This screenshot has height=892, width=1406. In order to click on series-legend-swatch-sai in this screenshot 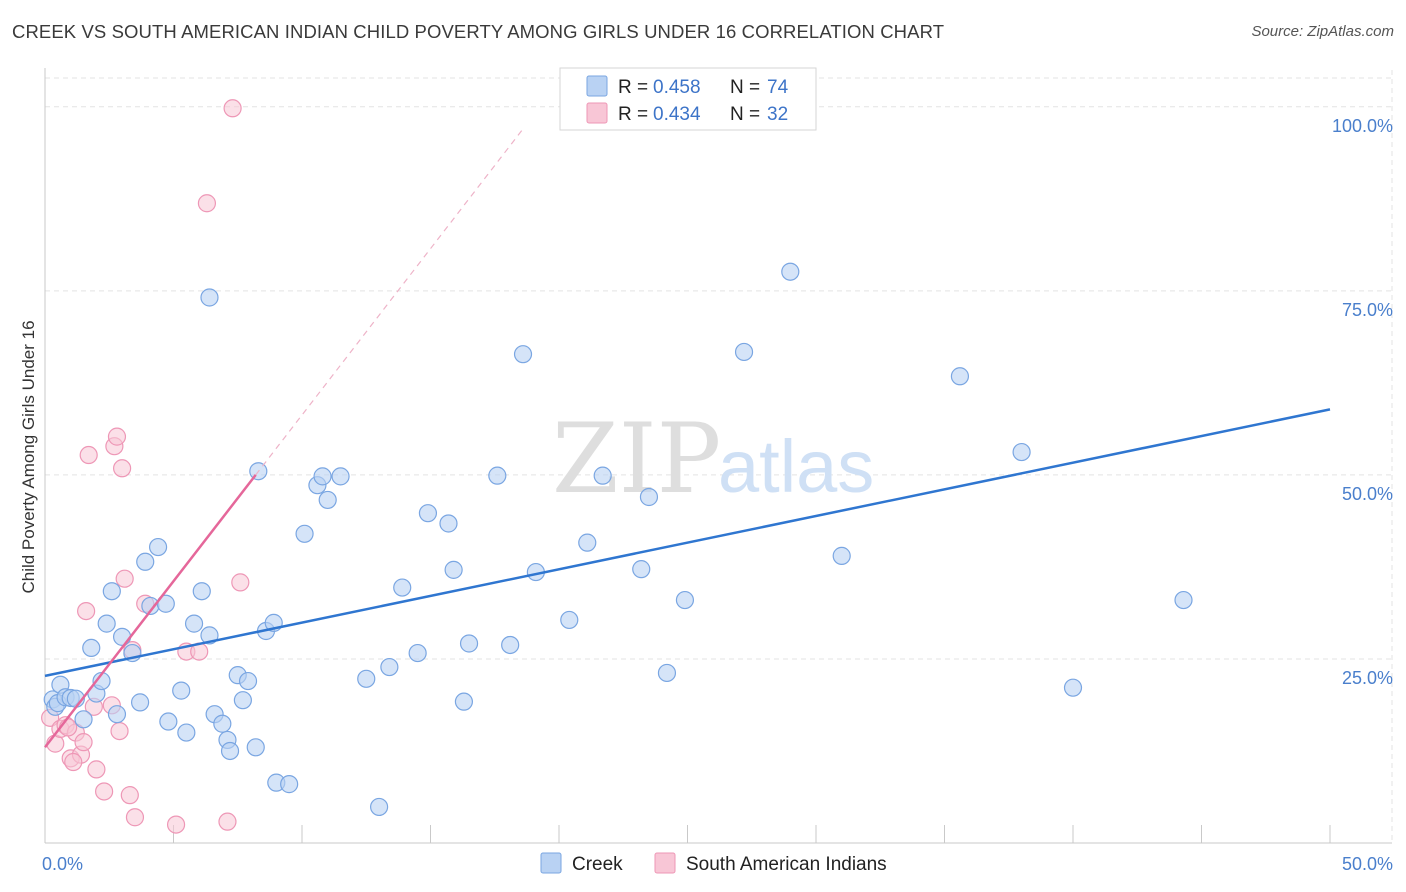, I will do `click(665, 863)`.